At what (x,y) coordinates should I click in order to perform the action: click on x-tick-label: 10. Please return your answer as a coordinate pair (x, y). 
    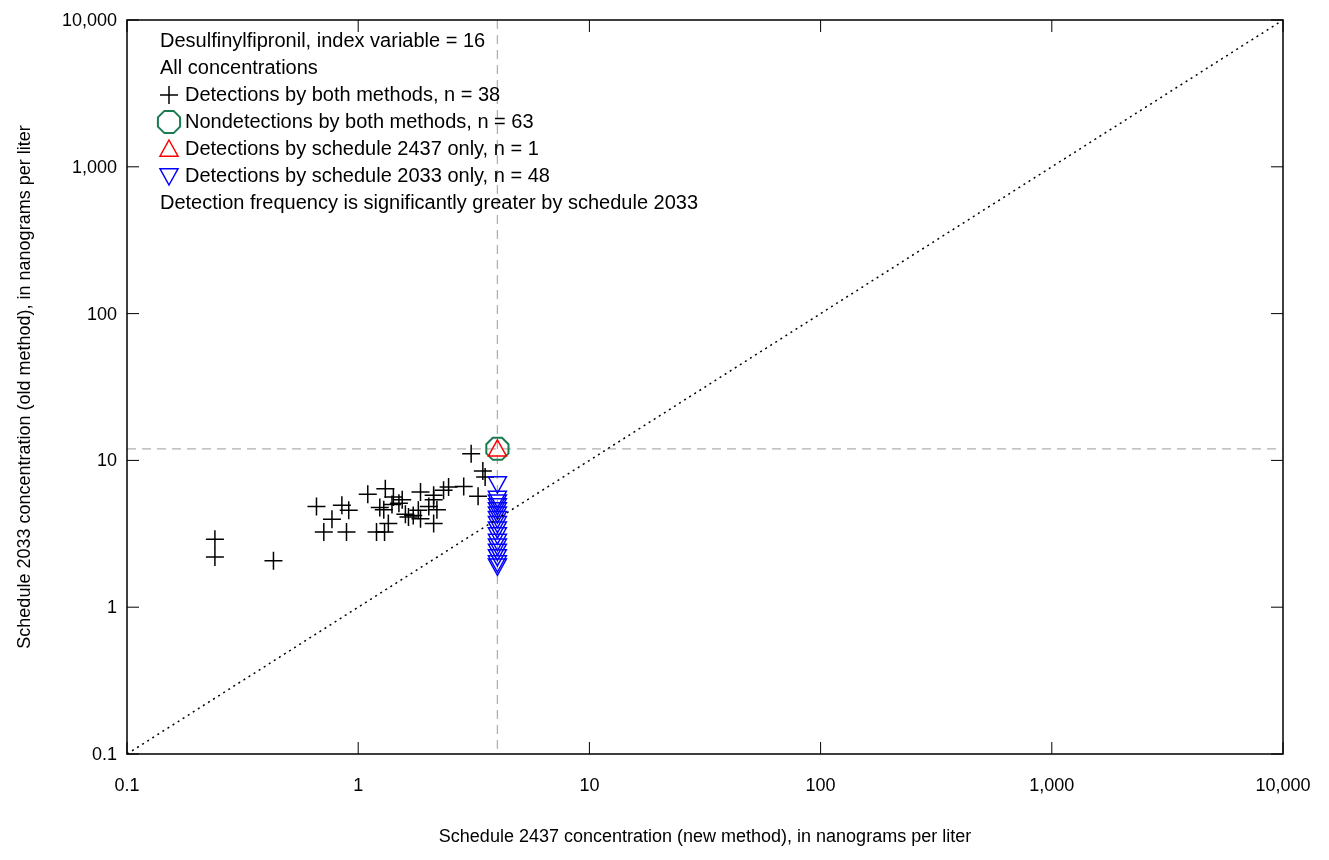
    Looking at the image, I should click on (589, 785).